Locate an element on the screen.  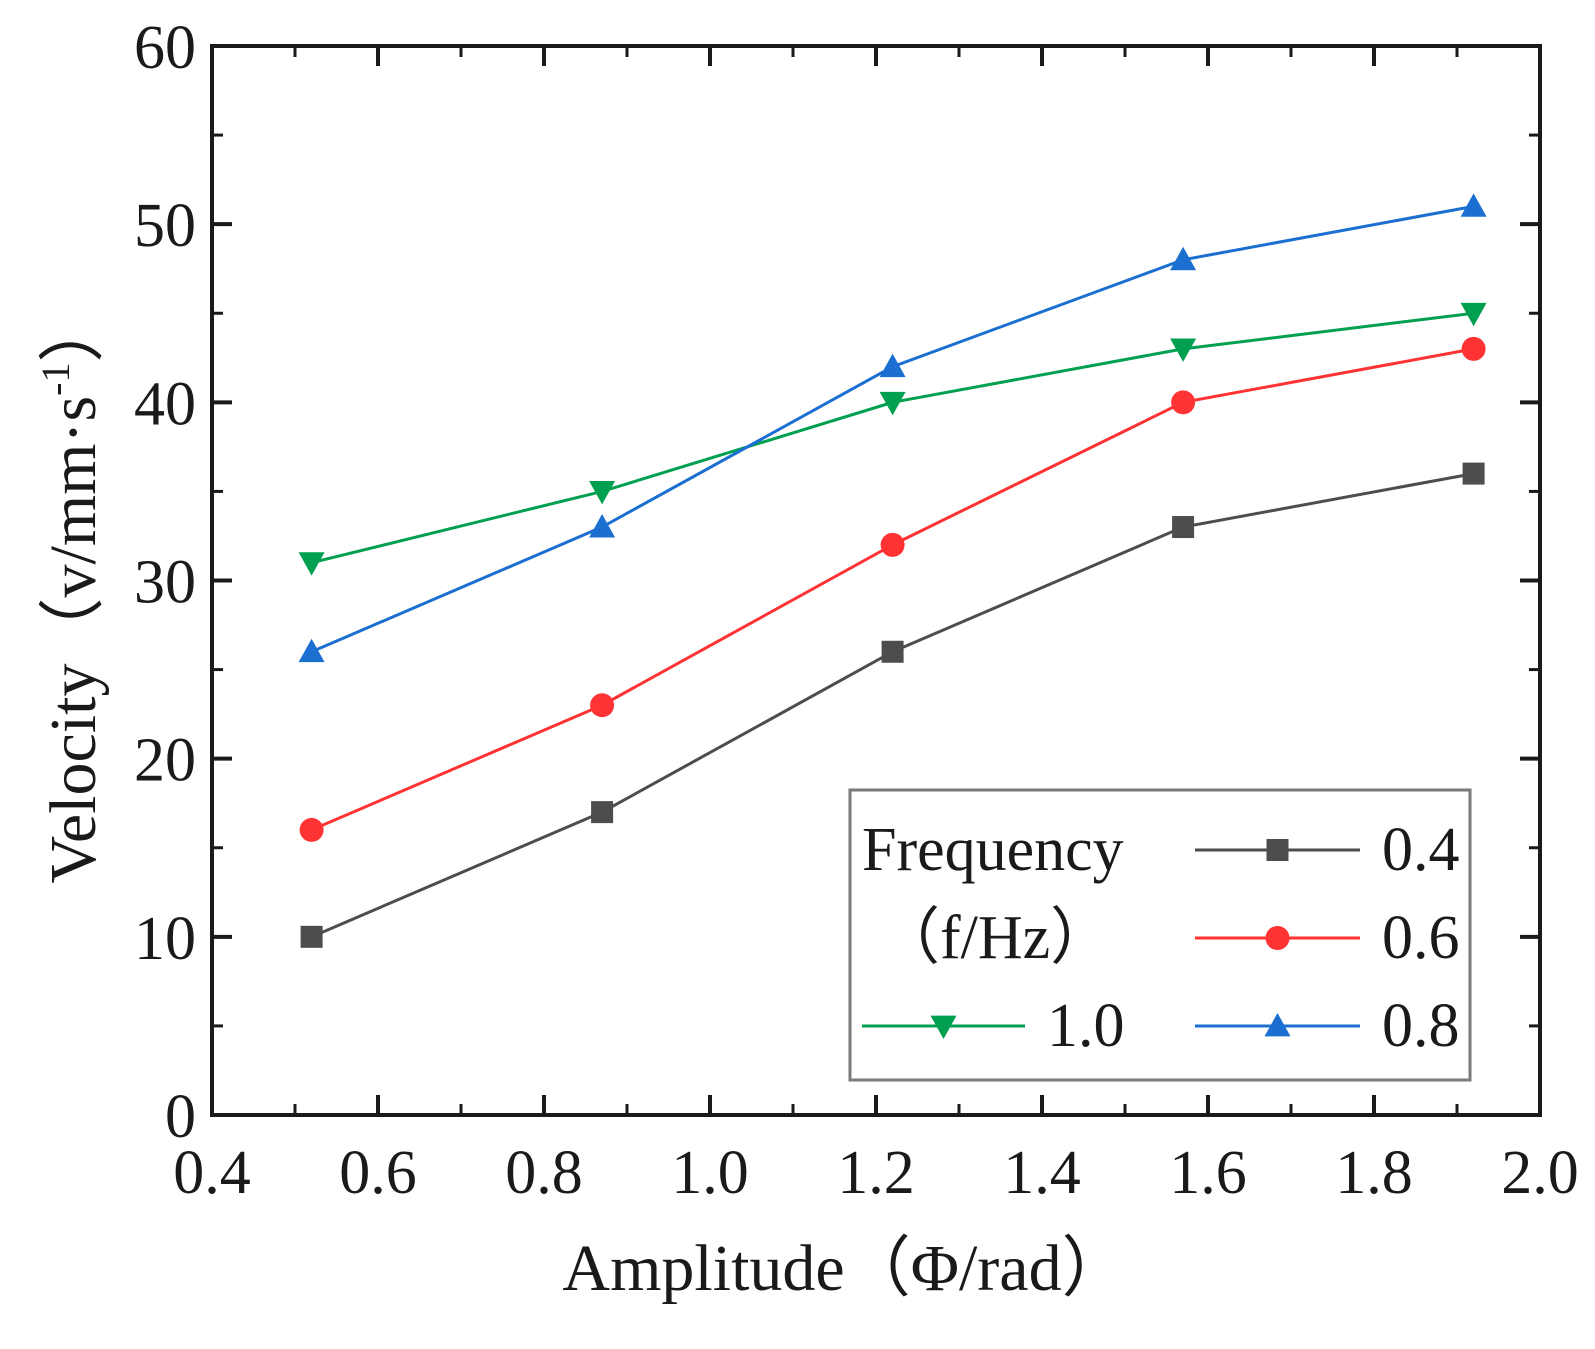
x-tick-label: 0.4 is located at coordinates (212, 1173).